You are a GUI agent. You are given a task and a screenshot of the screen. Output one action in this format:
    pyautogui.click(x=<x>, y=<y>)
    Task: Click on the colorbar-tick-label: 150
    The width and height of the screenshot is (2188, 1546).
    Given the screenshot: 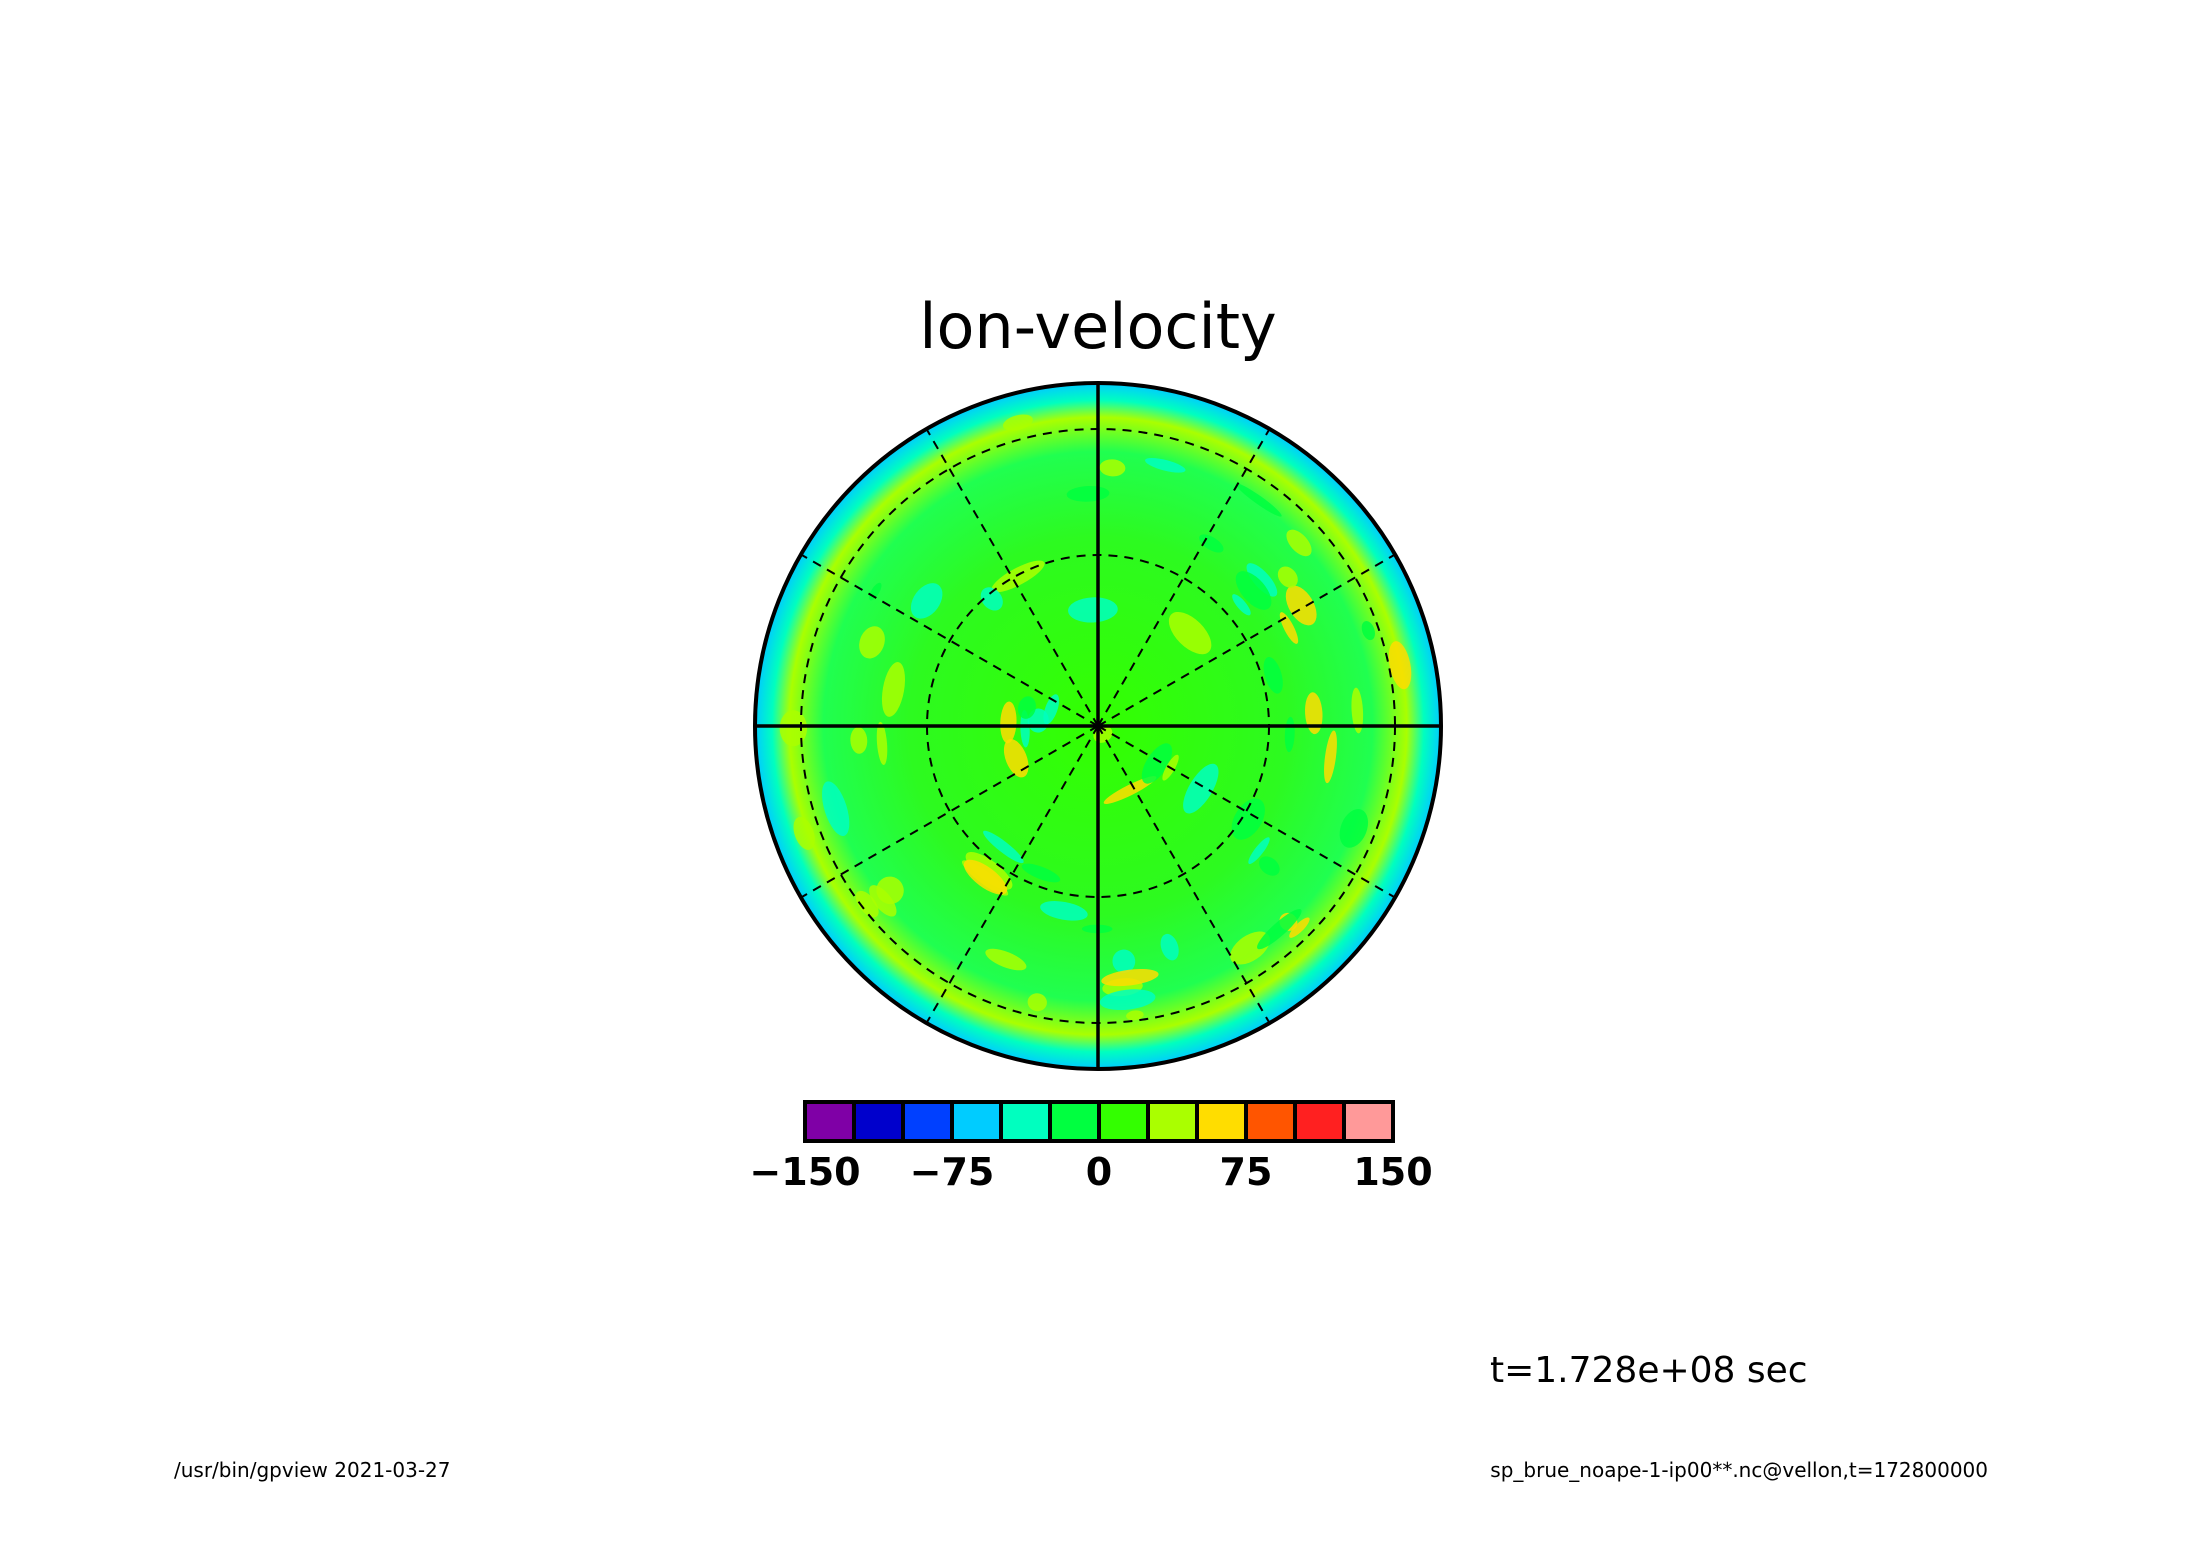 What is the action you would take?
    pyautogui.click(x=1393, y=1172)
    